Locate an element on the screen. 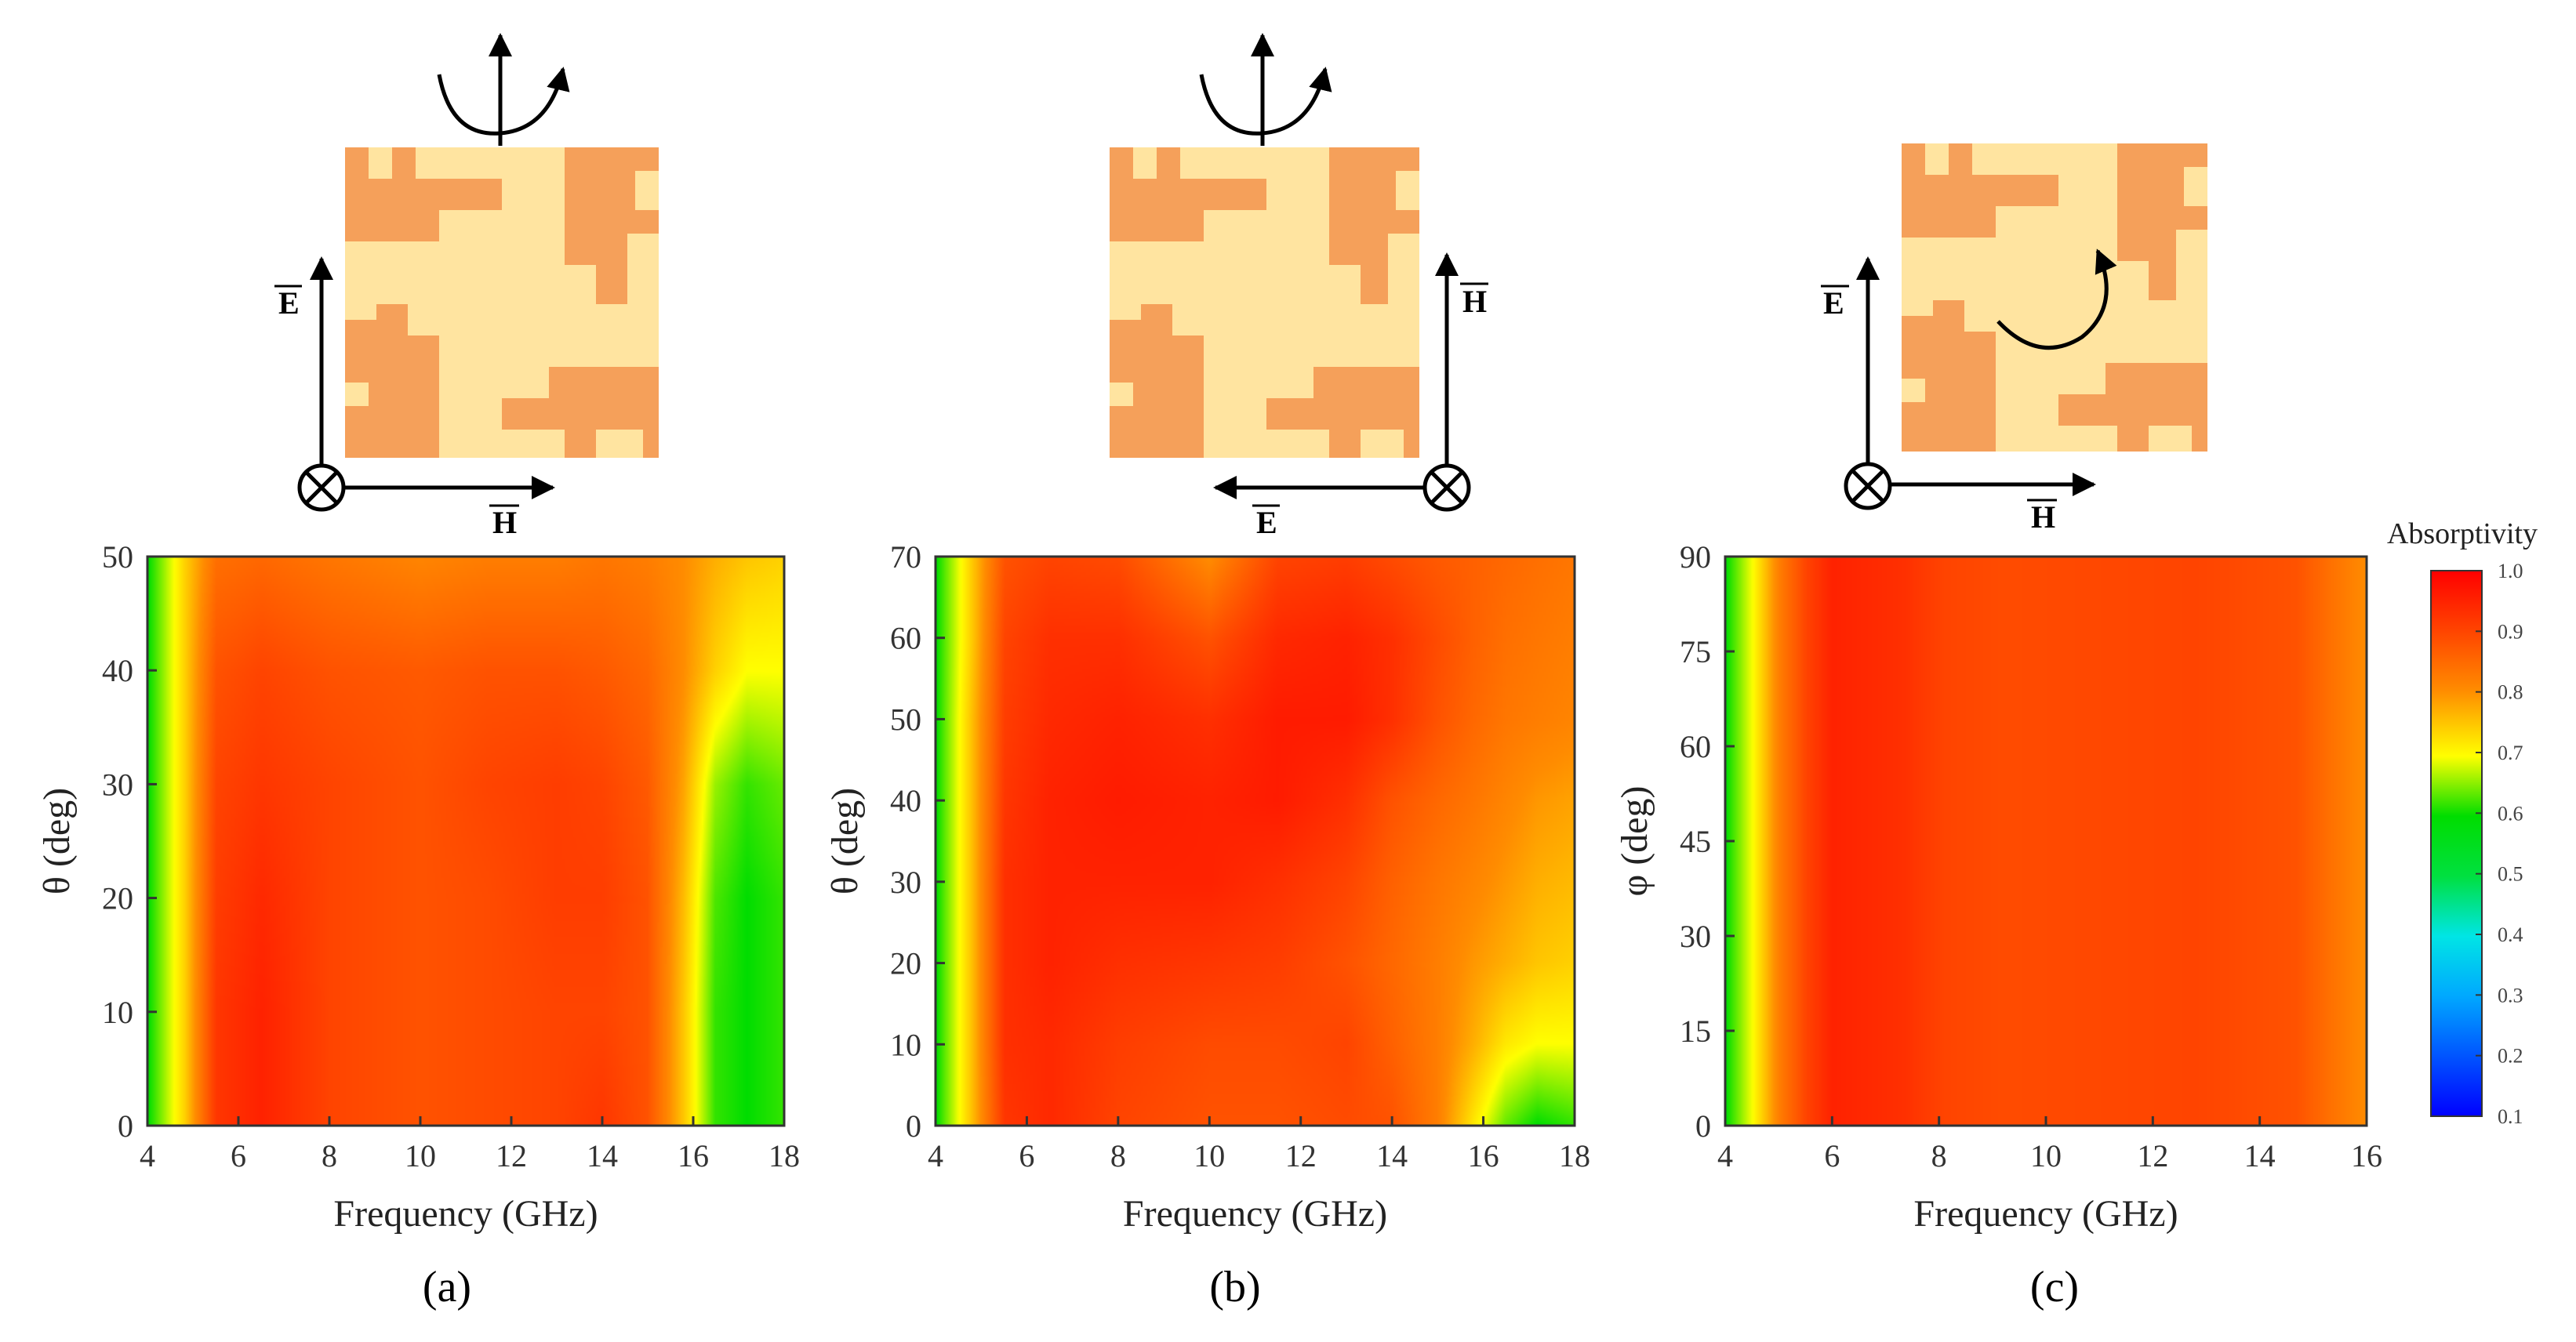  colorbar-title: Absorptivity is located at coordinates (2462, 533).